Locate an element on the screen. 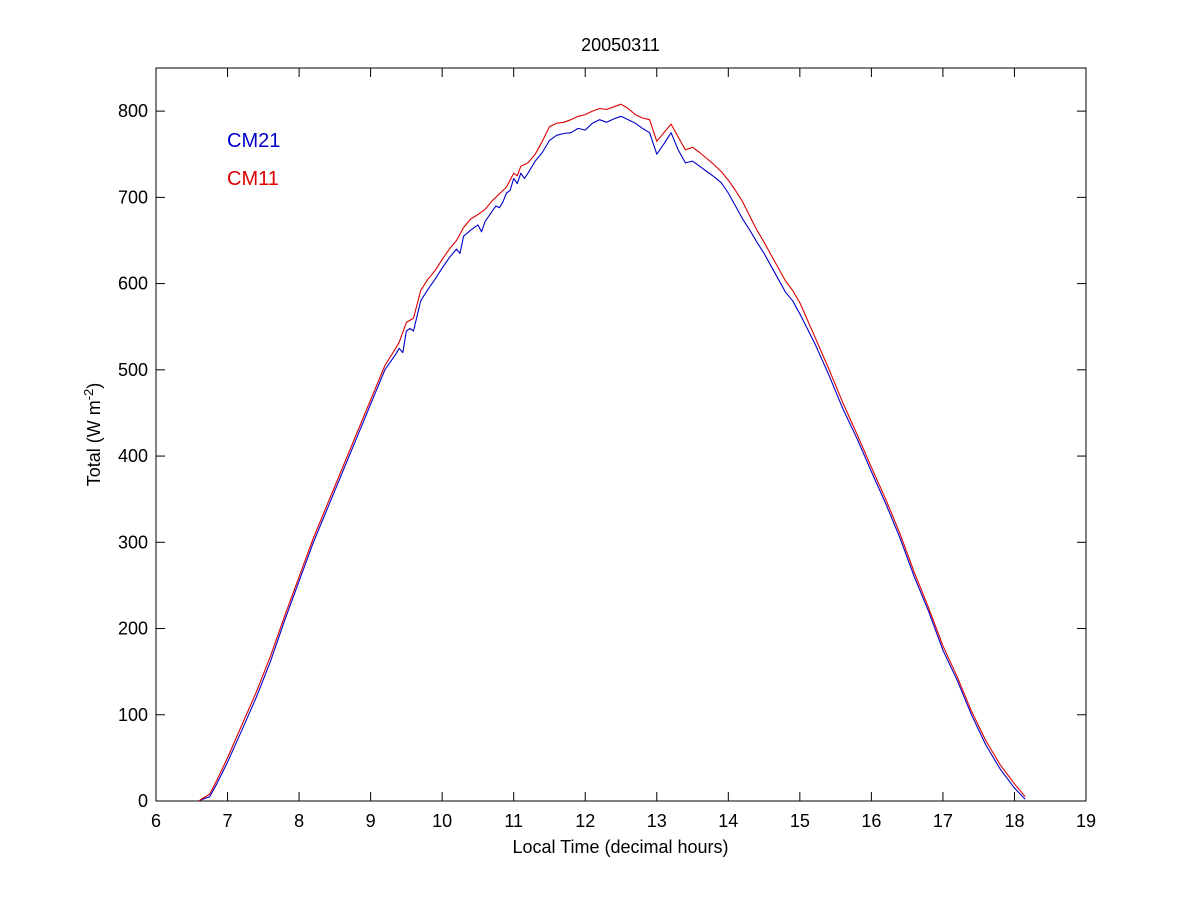 Image resolution: width=1200 pixels, height=900 pixels. chart-title: 20050311 is located at coordinates (620, 45).